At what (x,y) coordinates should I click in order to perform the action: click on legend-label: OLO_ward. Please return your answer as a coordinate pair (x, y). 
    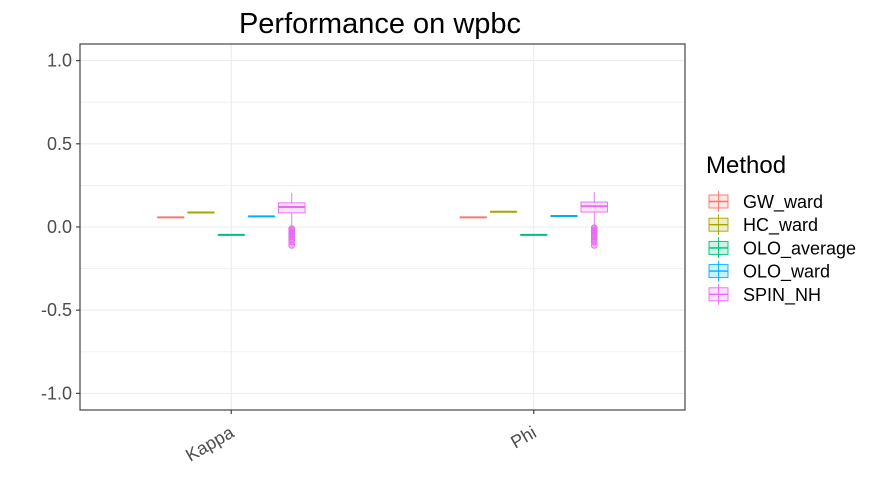
    Looking at the image, I should click on (786, 272).